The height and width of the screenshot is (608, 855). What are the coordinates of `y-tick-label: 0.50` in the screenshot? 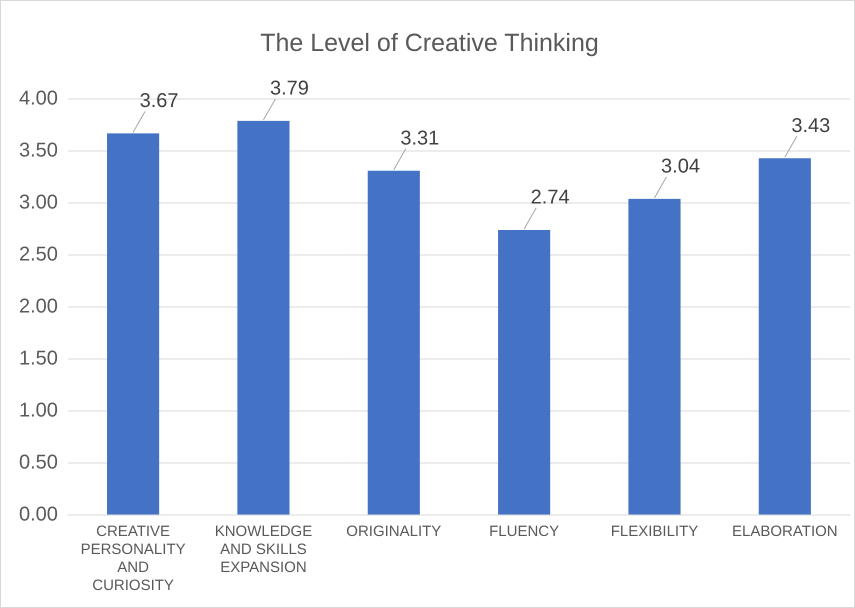 It's located at (38, 463).